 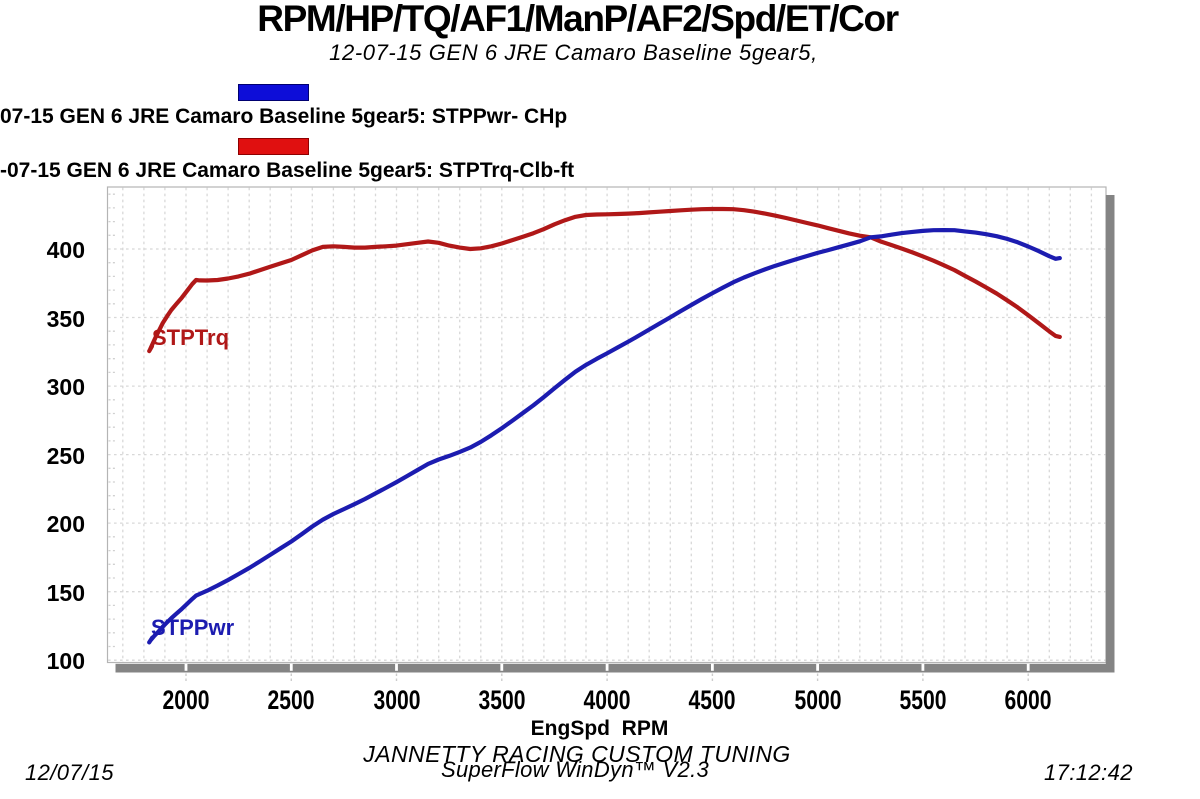 I want to click on svg-text: STPPwr, so click(x=193, y=627).